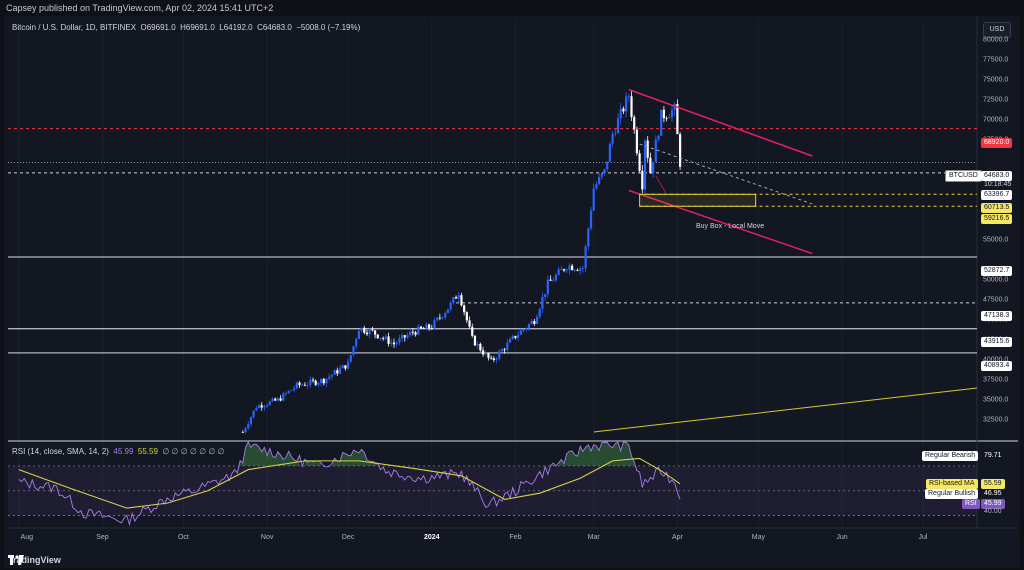 Image resolution: width=1024 pixels, height=570 pixels. I want to click on buy-box-annotation: Buy Box - Local Move, so click(730, 226).